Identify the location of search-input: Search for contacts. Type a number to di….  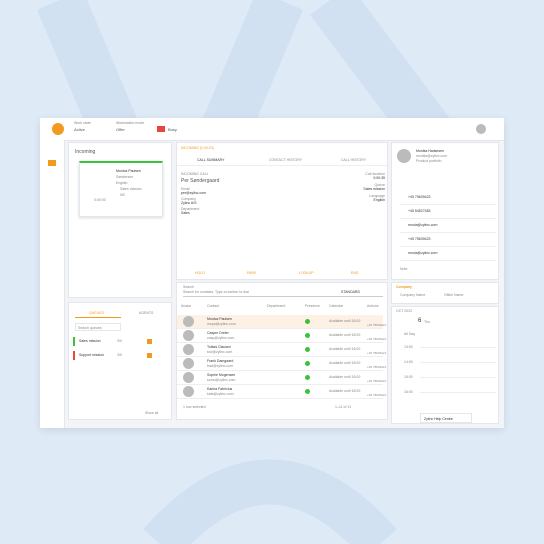
(216, 292).